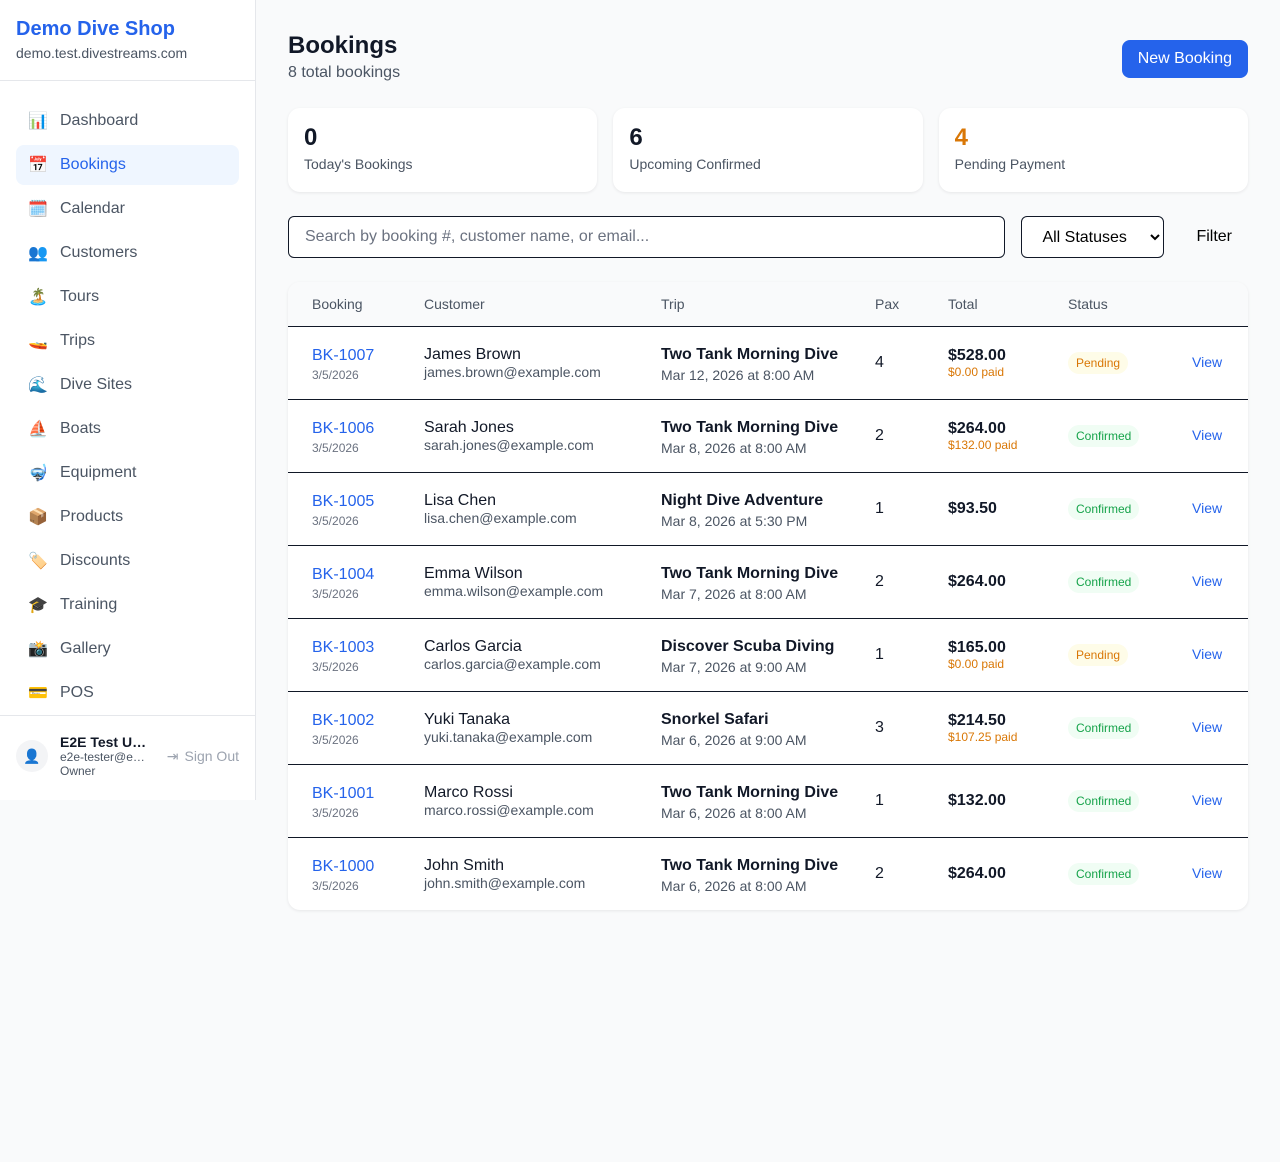  I want to click on sidebar-item-tours: 🏝️ Tours, so click(127, 297).